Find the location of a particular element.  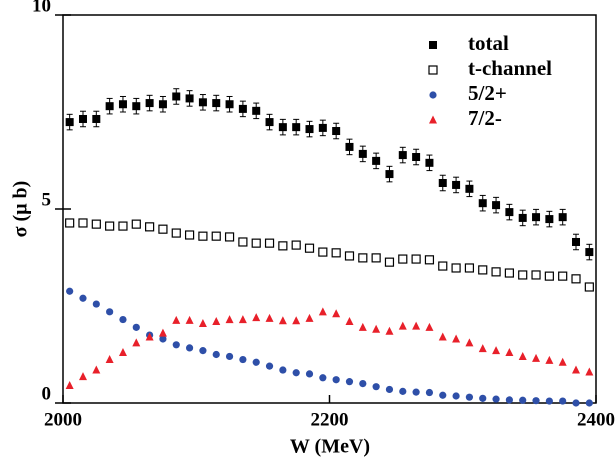

legend-label: 7/2- is located at coordinates (485, 118).